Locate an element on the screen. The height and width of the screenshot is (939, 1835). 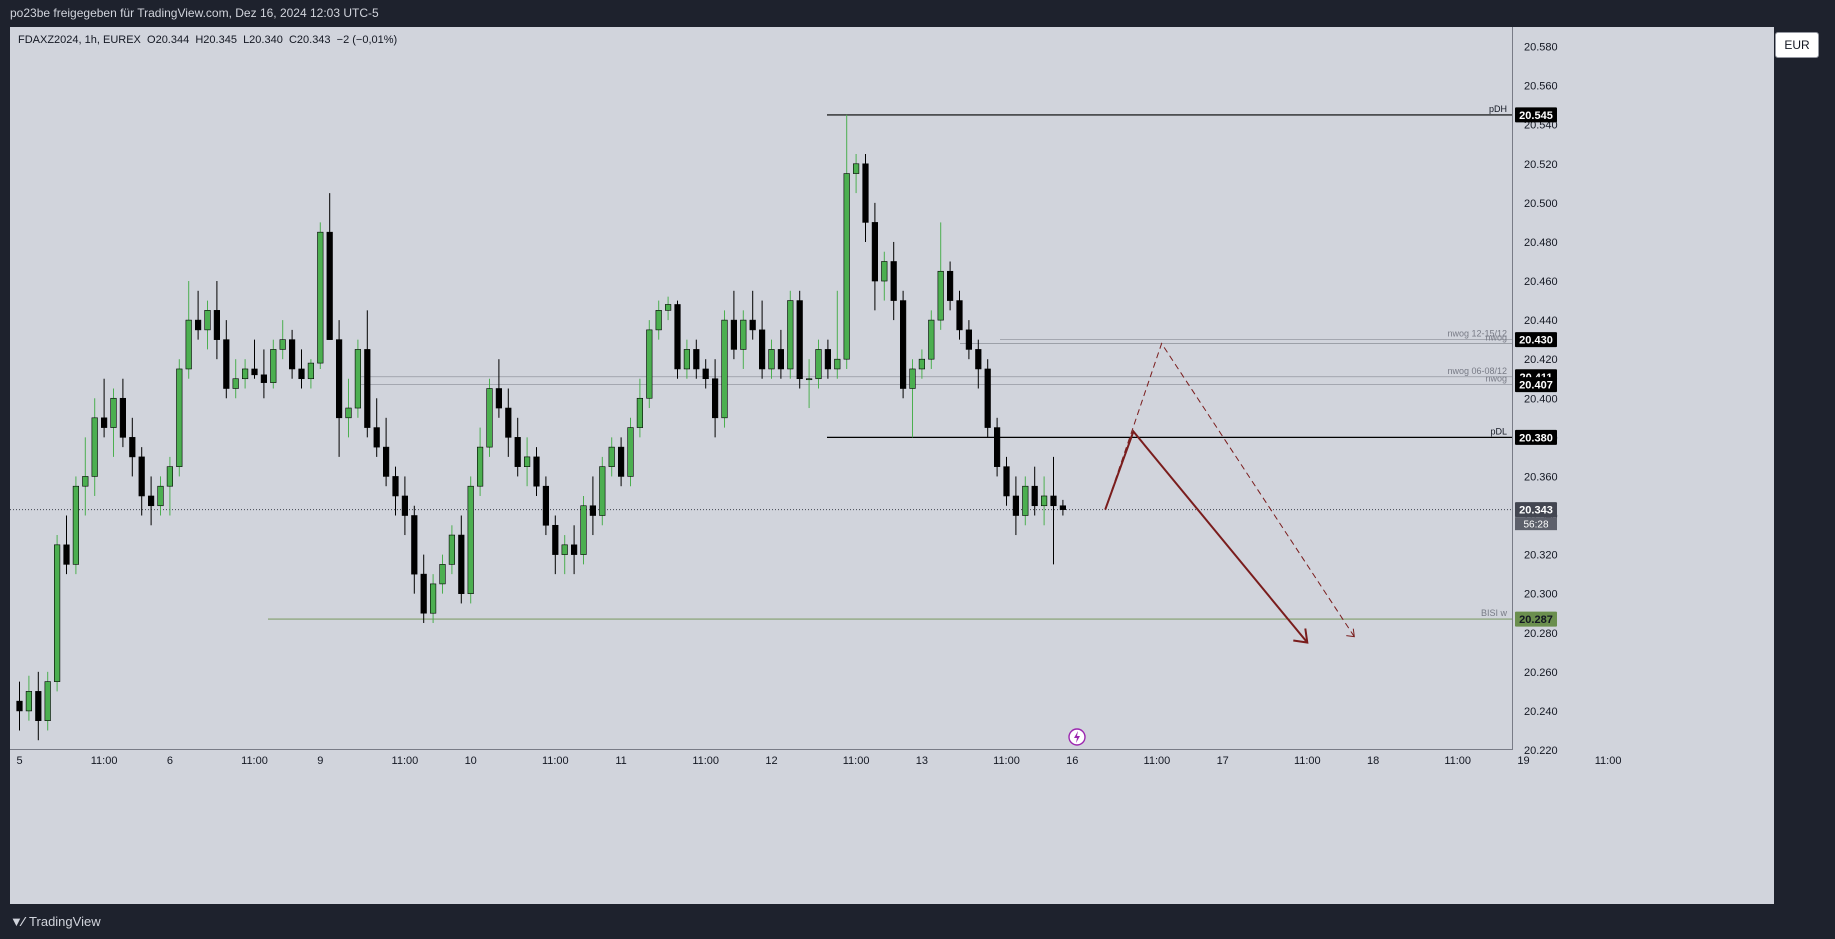
price-tick-label: 20.220 is located at coordinates (1541, 751).